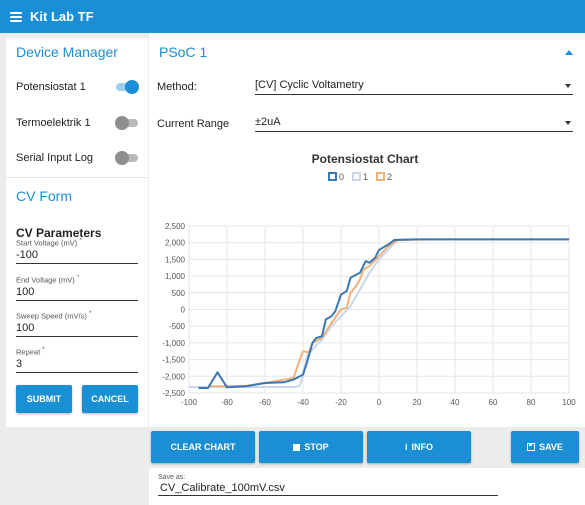 Image resolution: width=585 pixels, height=505 pixels. I want to click on x-tick-label: 0, so click(379, 402).